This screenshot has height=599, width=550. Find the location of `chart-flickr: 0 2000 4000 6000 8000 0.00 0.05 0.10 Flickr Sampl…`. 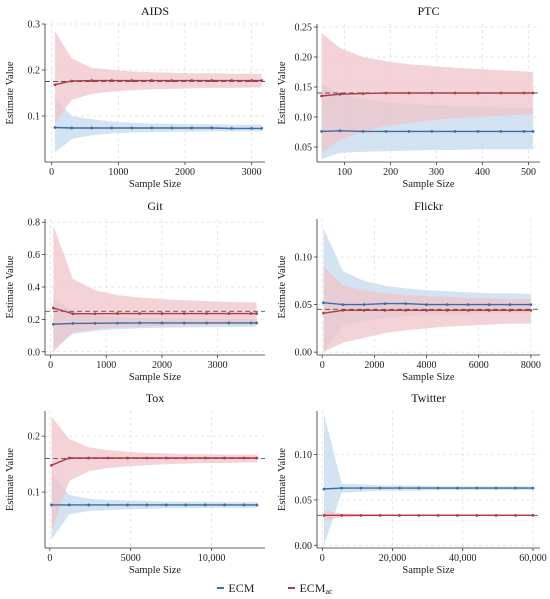

chart-flickr: 0 2000 4000 6000 8000 0.00 0.05 0.10 Flickr Sampl… is located at coordinates (409, 291).